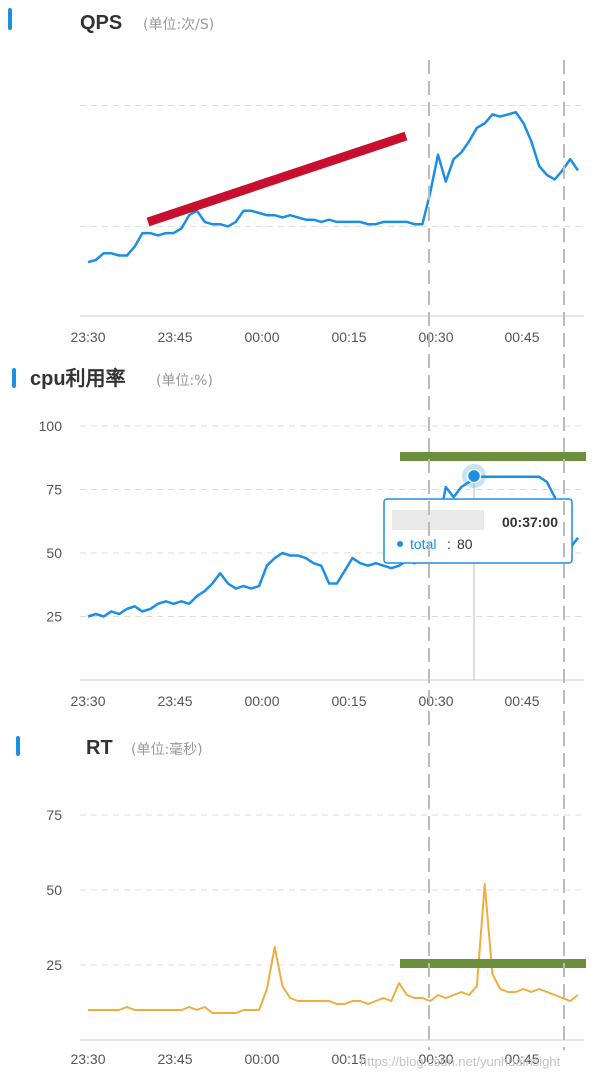 The height and width of the screenshot is (1081, 593). What do you see at coordinates (167, 749) in the screenshot?
I see `rt-unit: (单位:毫秒)` at bounding box center [167, 749].